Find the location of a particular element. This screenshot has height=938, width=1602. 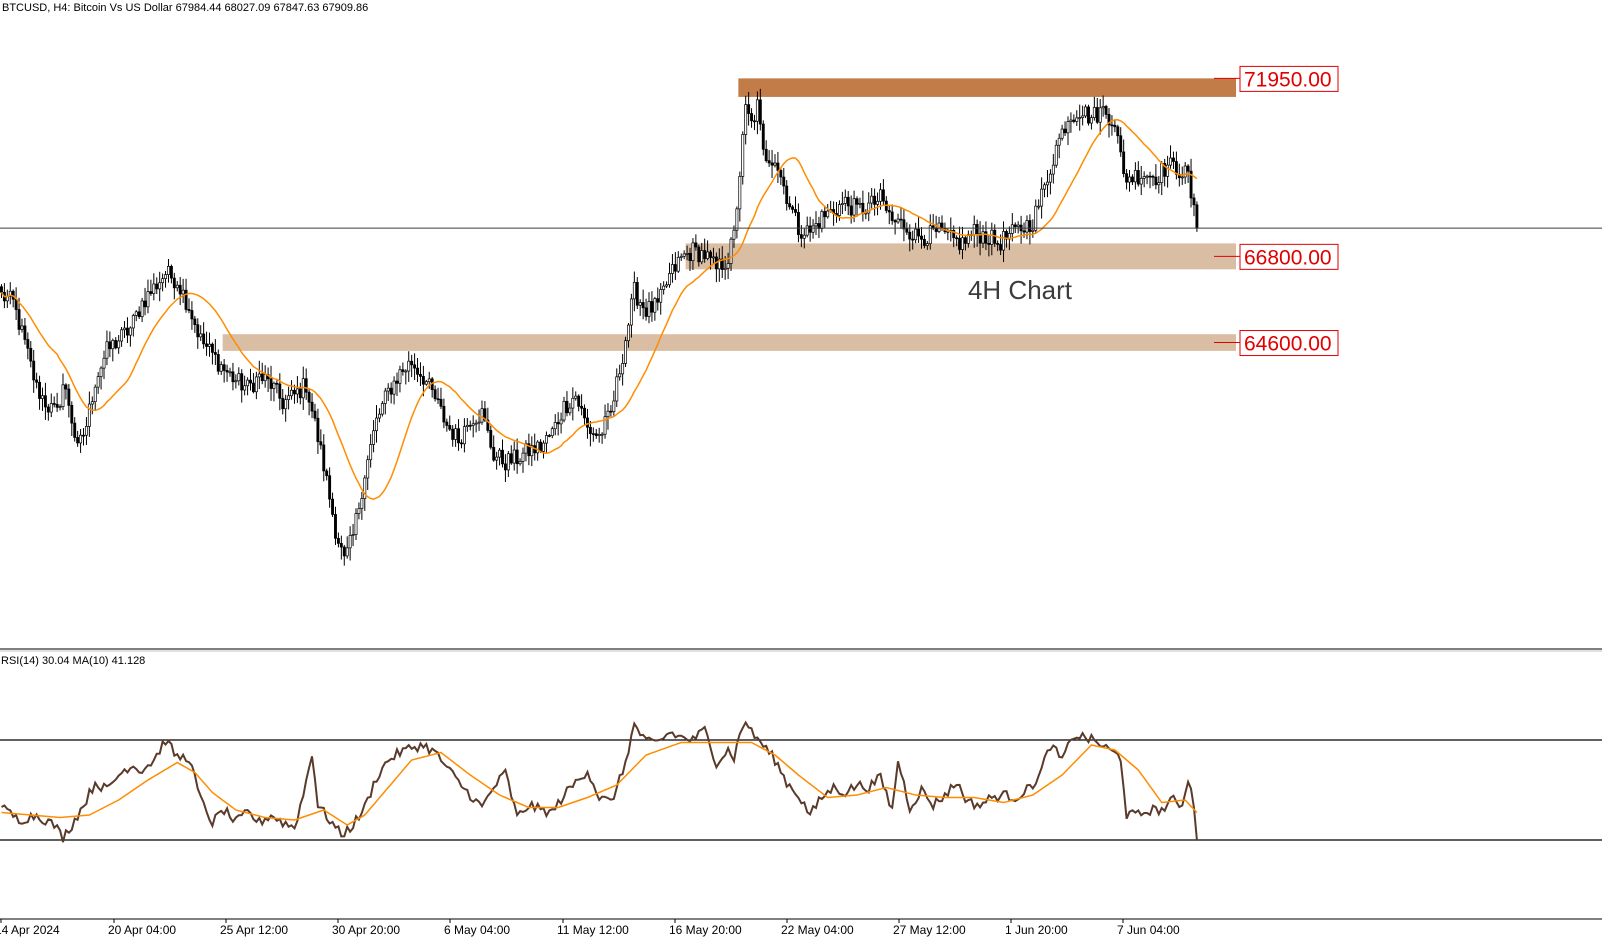

time-tick-label: 20 Apr 04:00 is located at coordinates (142, 930).